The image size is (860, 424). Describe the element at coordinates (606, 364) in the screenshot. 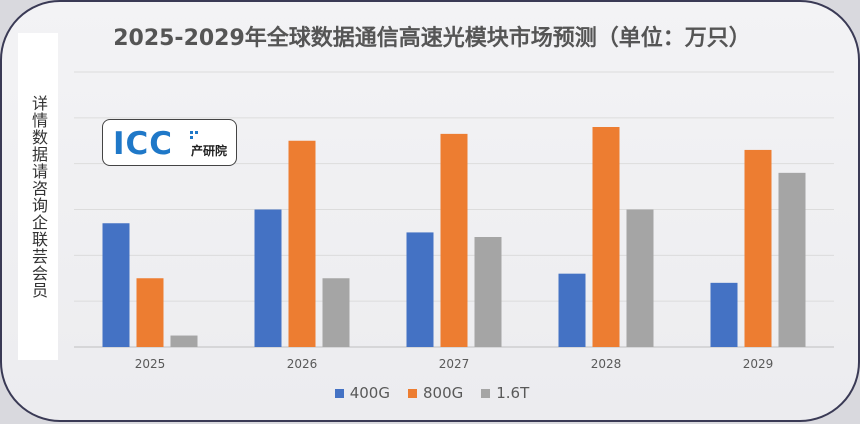

I see `x-tick-label: 2028` at that location.